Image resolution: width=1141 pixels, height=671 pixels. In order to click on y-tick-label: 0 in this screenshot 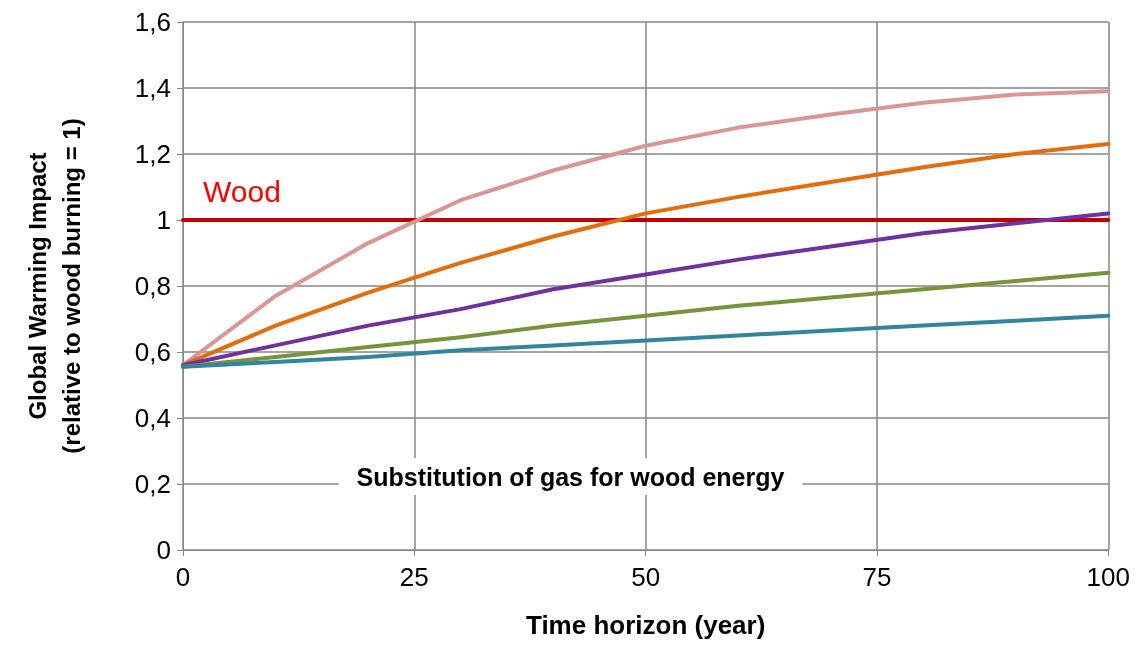, I will do `click(163, 550)`.